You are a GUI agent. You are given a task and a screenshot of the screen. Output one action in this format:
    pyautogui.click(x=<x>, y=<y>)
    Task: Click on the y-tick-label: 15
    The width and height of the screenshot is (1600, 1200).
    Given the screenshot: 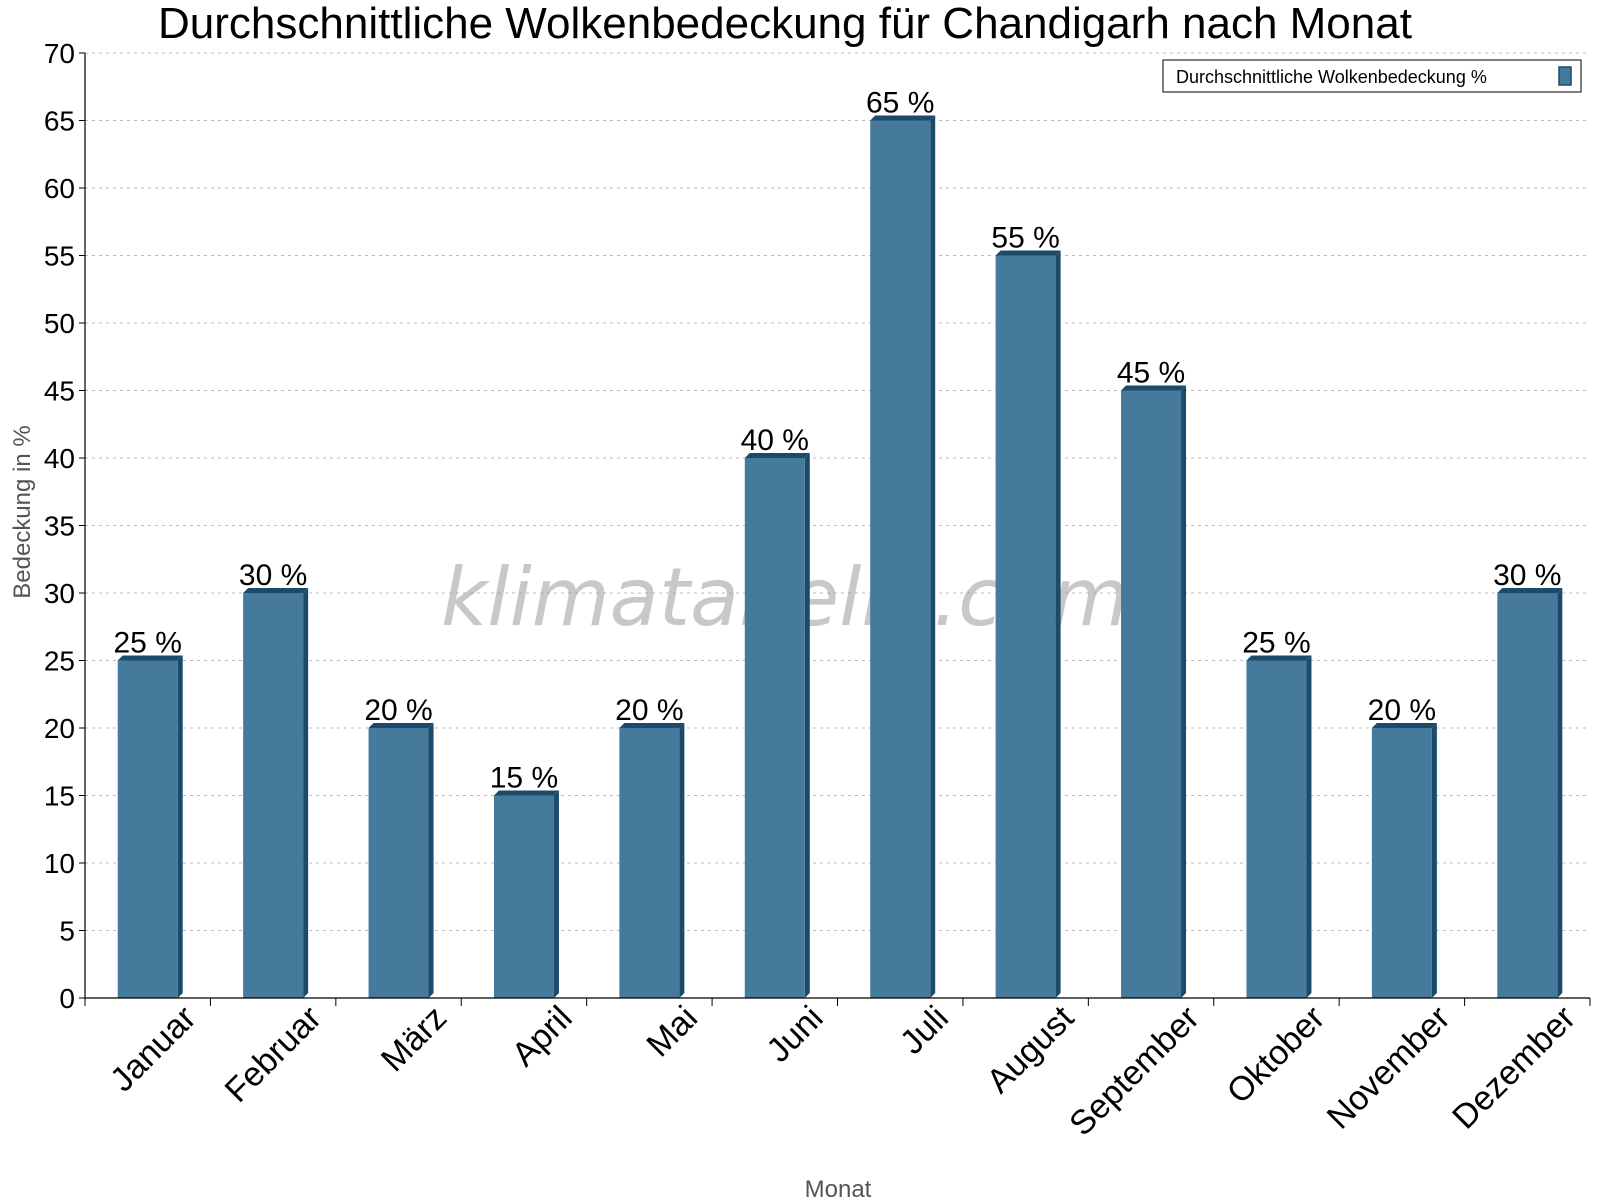 What is the action you would take?
    pyautogui.click(x=59, y=796)
    